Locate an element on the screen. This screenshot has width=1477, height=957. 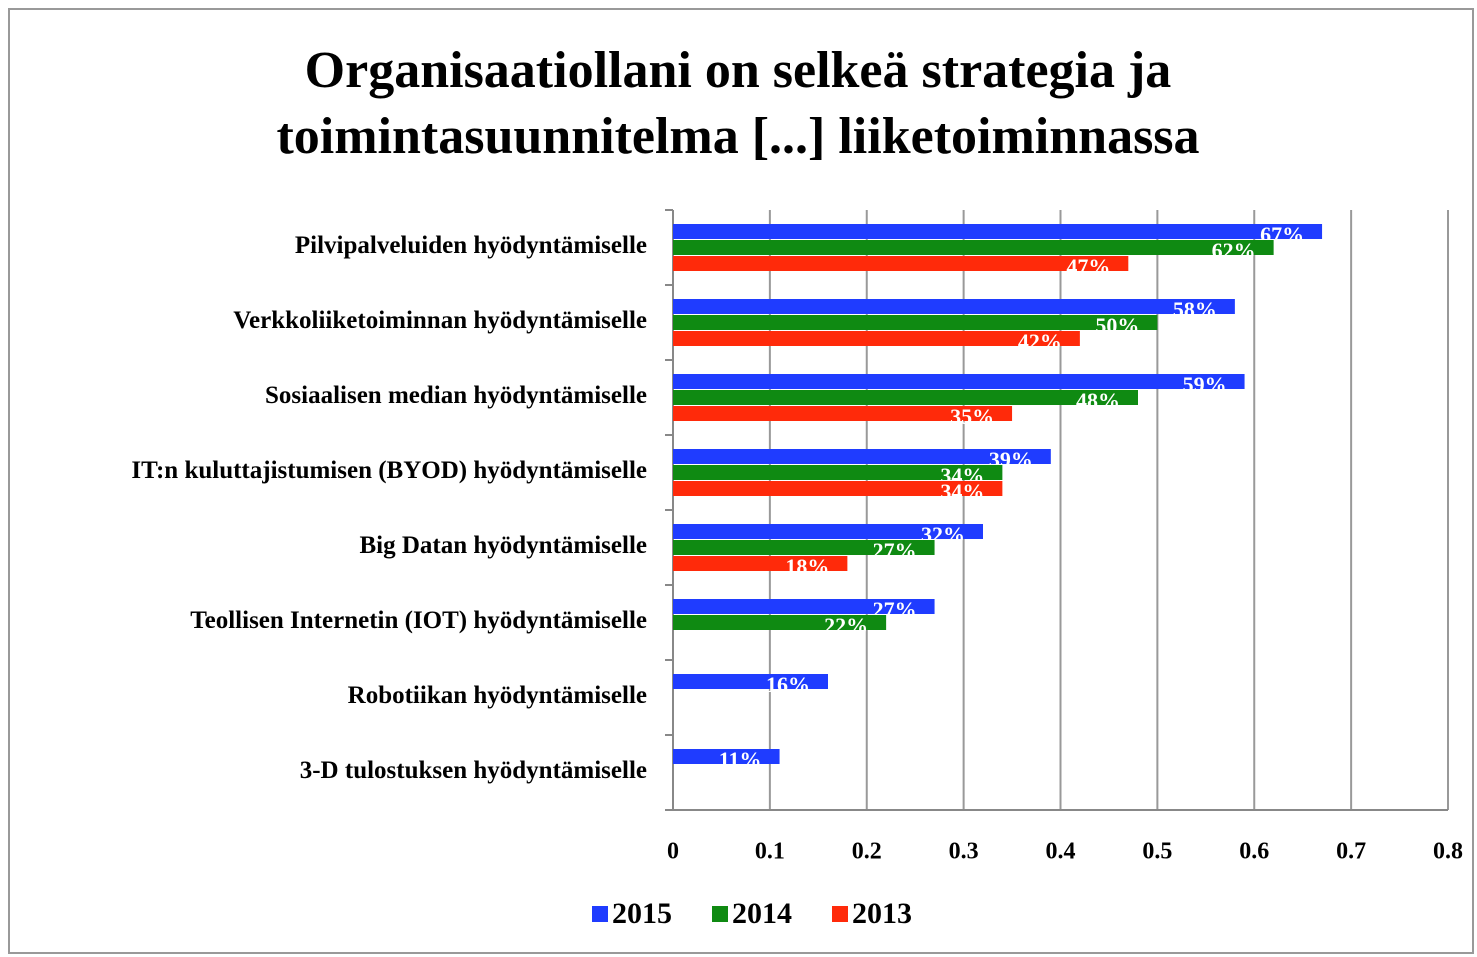
x-tick-label: 0.8 is located at coordinates (1448, 852).